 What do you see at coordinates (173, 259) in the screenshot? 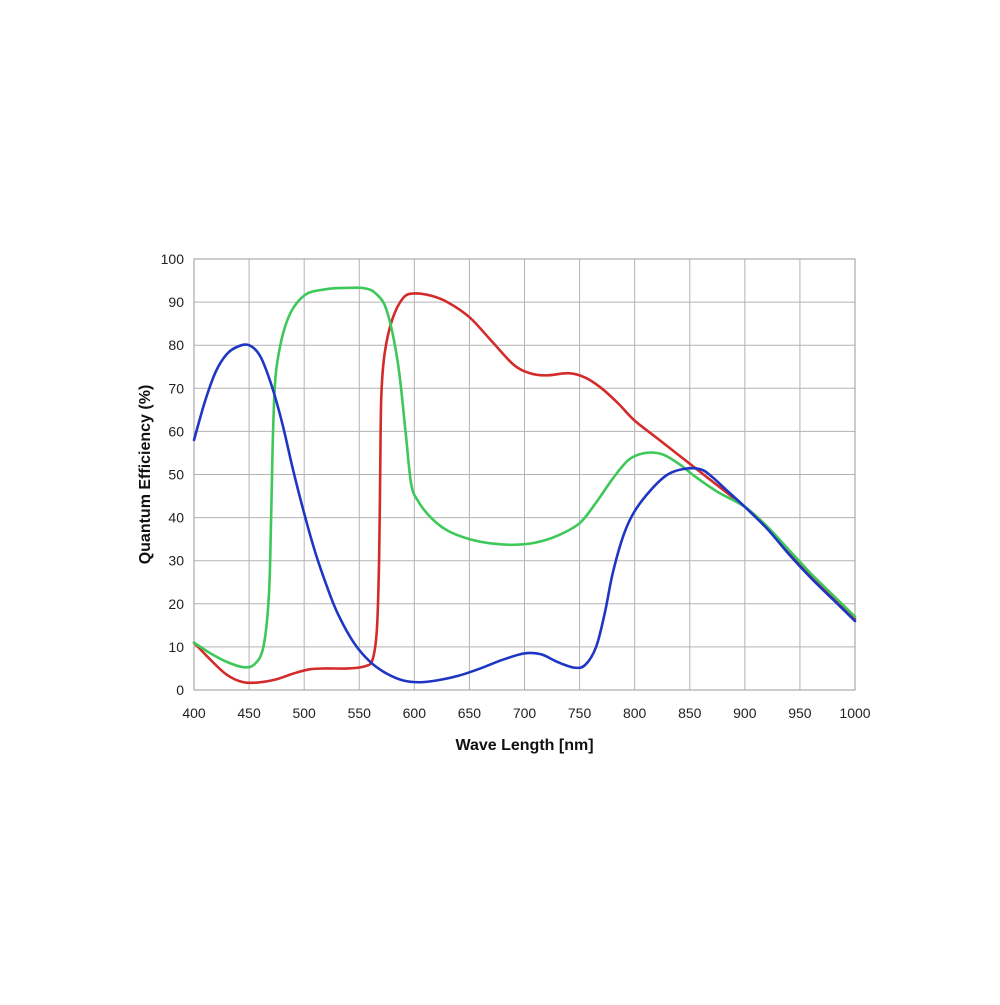
I see `y-tick-label: 100` at bounding box center [173, 259].